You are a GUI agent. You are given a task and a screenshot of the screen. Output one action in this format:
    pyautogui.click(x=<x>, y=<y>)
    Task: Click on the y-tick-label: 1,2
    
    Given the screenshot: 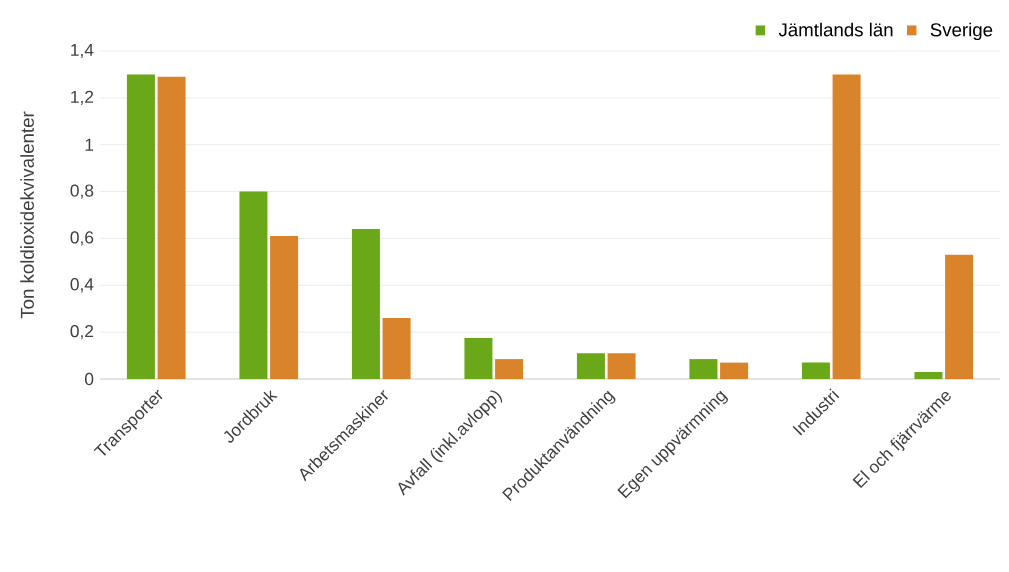 What is the action you would take?
    pyautogui.click(x=82, y=98)
    